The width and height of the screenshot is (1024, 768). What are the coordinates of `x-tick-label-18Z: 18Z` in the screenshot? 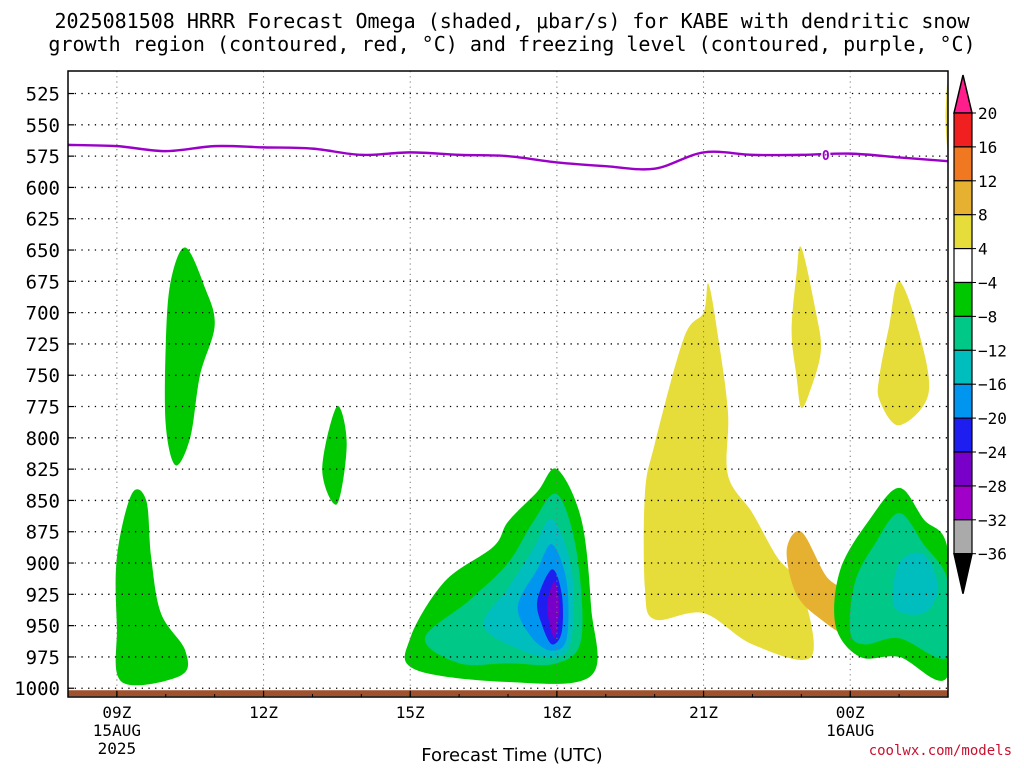 It's located at (556, 712).